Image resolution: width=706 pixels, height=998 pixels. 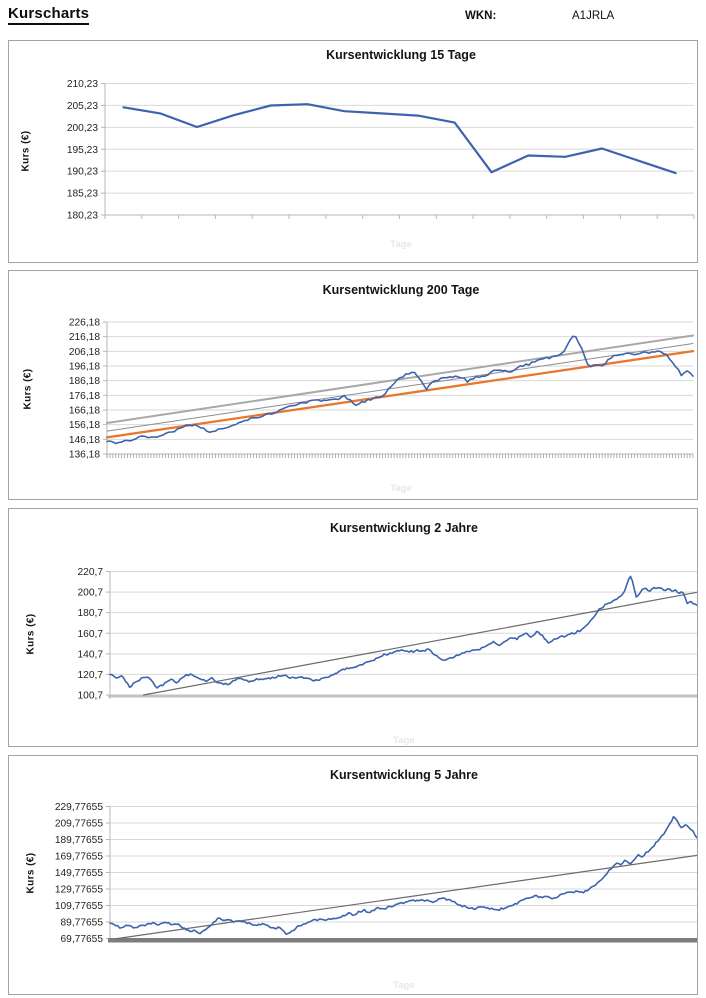 What do you see at coordinates (79, 840) in the screenshot?
I see `y-tick-label: 189,77655` at bounding box center [79, 840].